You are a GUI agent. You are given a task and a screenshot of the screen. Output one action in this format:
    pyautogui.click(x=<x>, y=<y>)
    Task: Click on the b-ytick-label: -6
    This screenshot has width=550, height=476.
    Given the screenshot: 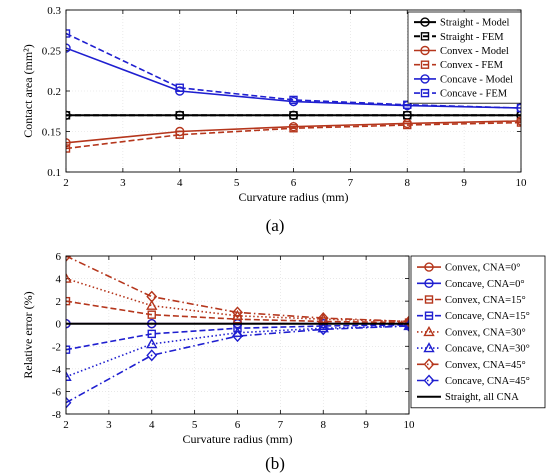 What is the action you would take?
    pyautogui.click(x=57, y=392)
    